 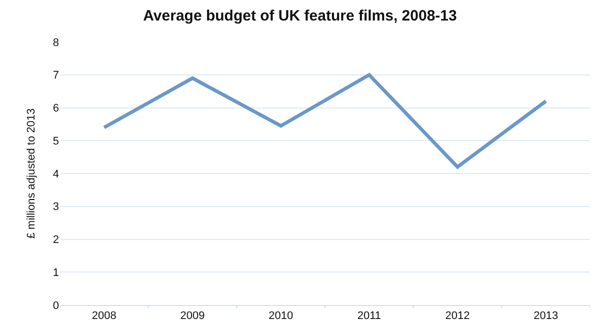 What do you see at coordinates (104, 316) in the screenshot?
I see `x-tick-label: 2008` at bounding box center [104, 316].